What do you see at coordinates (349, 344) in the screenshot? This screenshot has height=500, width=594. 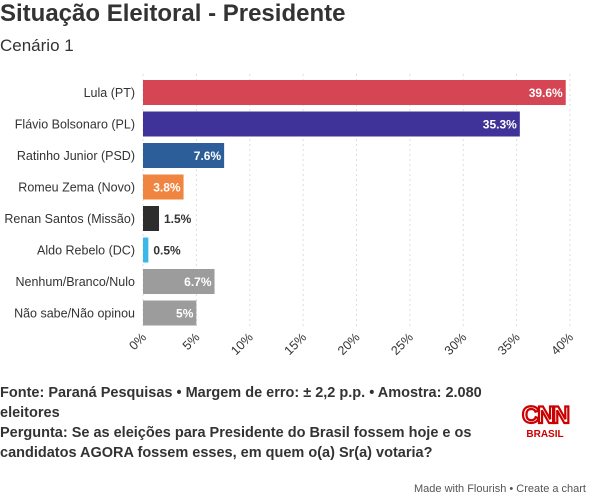 I see `x-tick-label: 20%` at bounding box center [349, 344].